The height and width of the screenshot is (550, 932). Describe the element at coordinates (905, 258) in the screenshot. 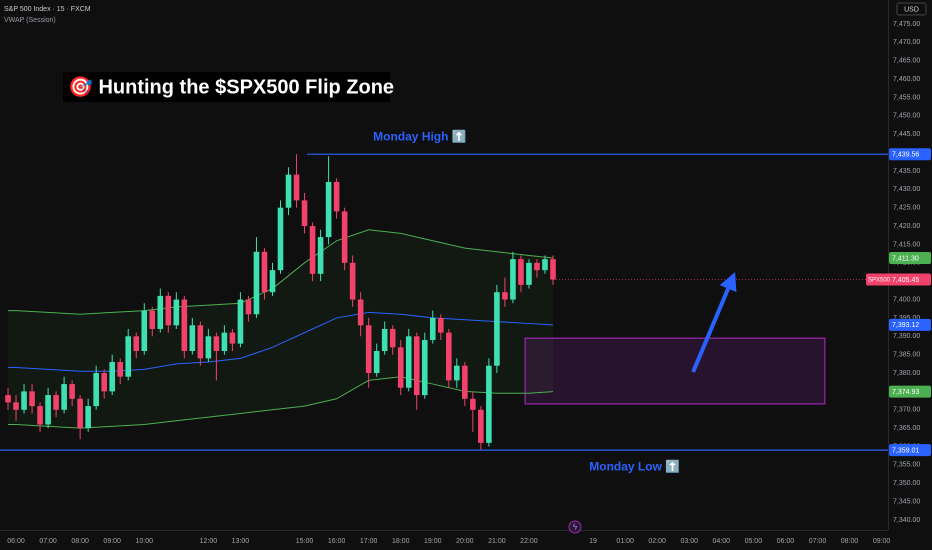

I see `price-tag-label: 7,411.30` at that location.